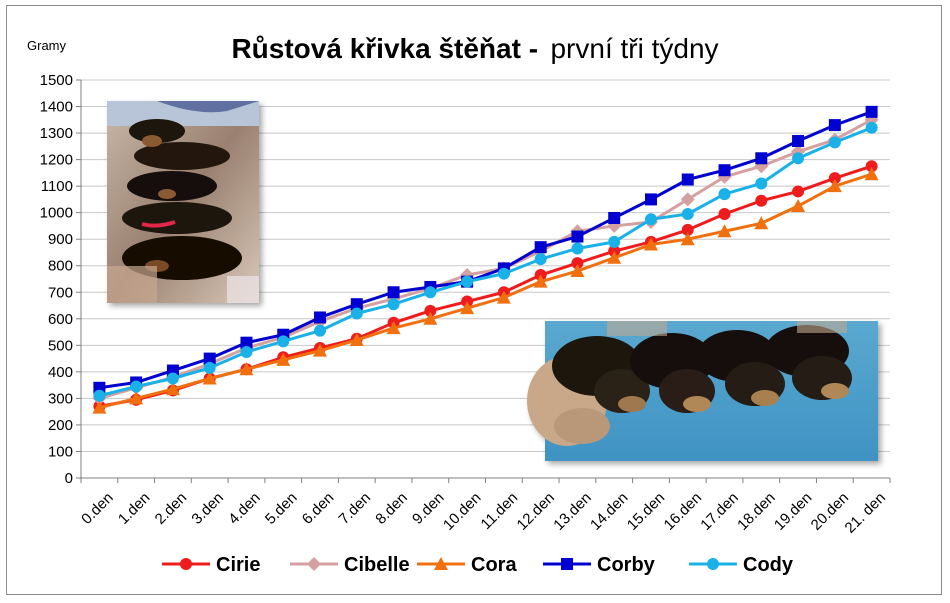 This screenshot has width=950, height=603. What do you see at coordinates (211, 565) in the screenshot?
I see `legend-item-cirie: Cirie` at bounding box center [211, 565].